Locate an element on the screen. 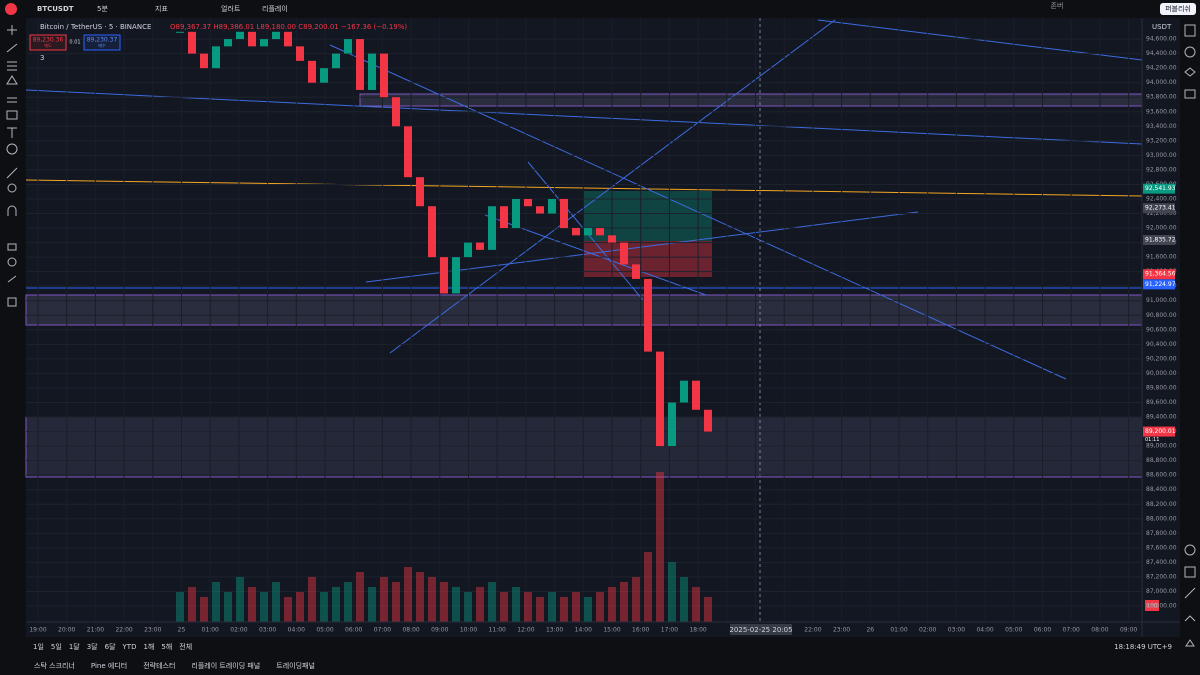 Image resolution: width=1200 pixels, height=675 pixels. volume-tag is located at coordinates (1152, 605).